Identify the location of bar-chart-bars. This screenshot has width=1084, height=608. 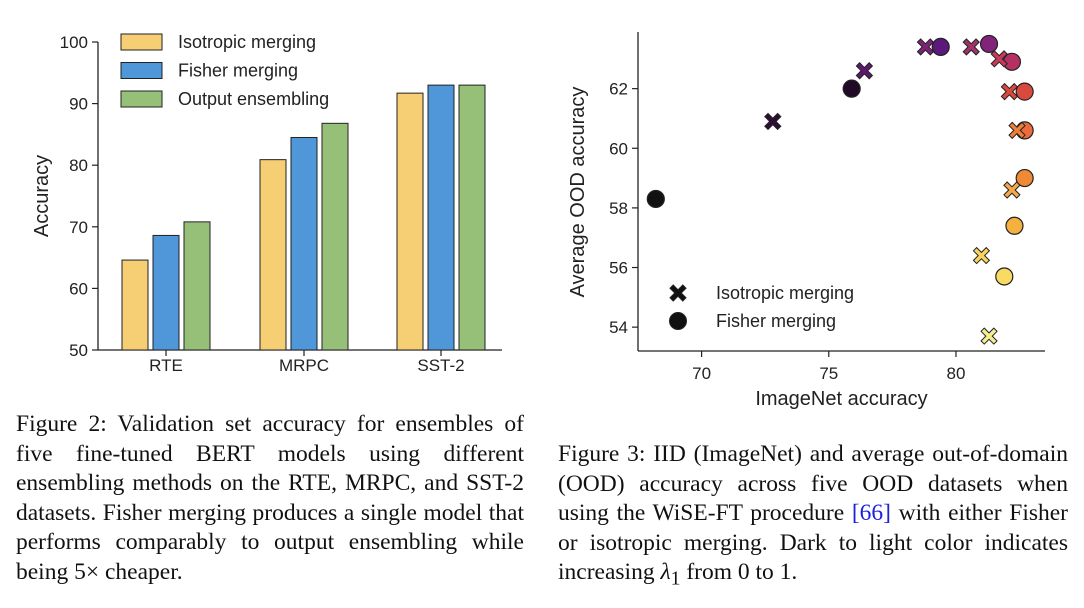
(303, 217).